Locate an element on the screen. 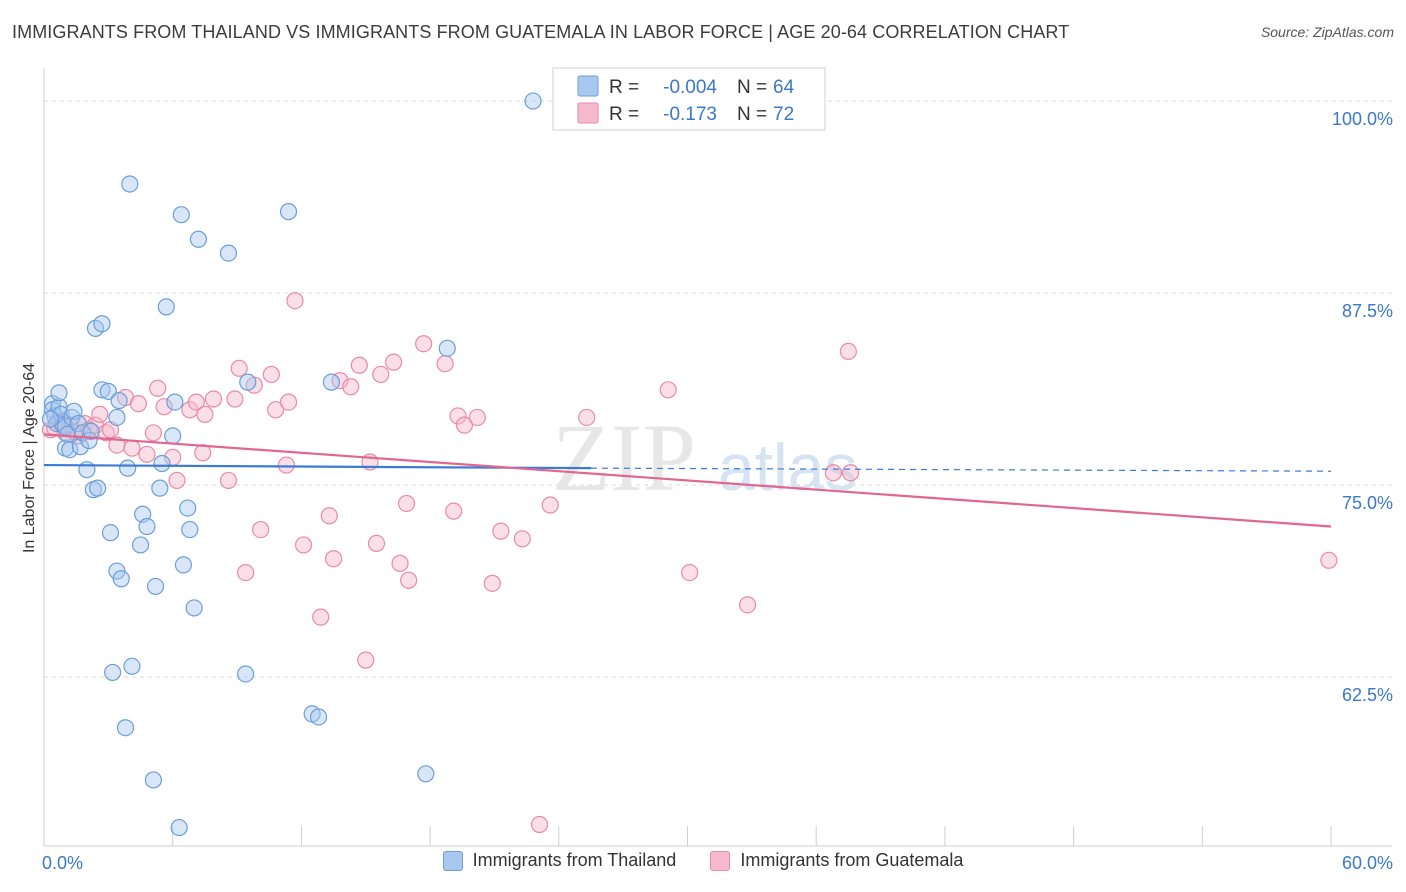 This screenshot has height=892, width=1406. legend-item-thailand: Immigrants from Thailand is located at coordinates (559, 860).